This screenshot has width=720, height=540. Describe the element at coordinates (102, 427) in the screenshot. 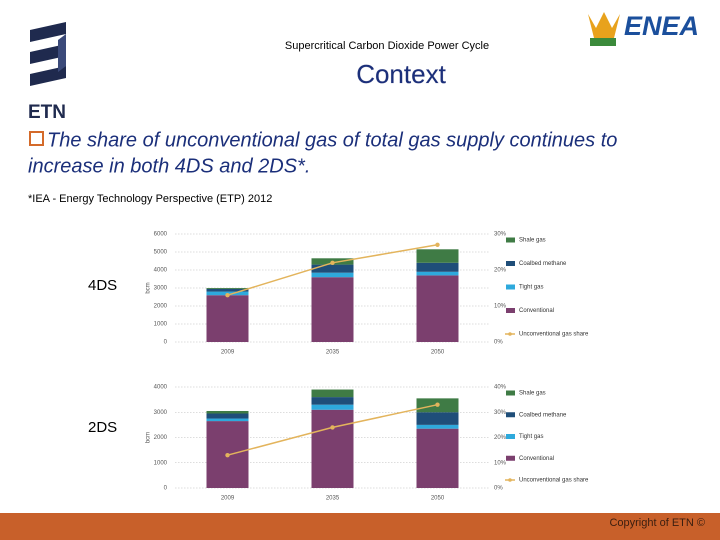

I see `chart-label: 2DS` at that location.